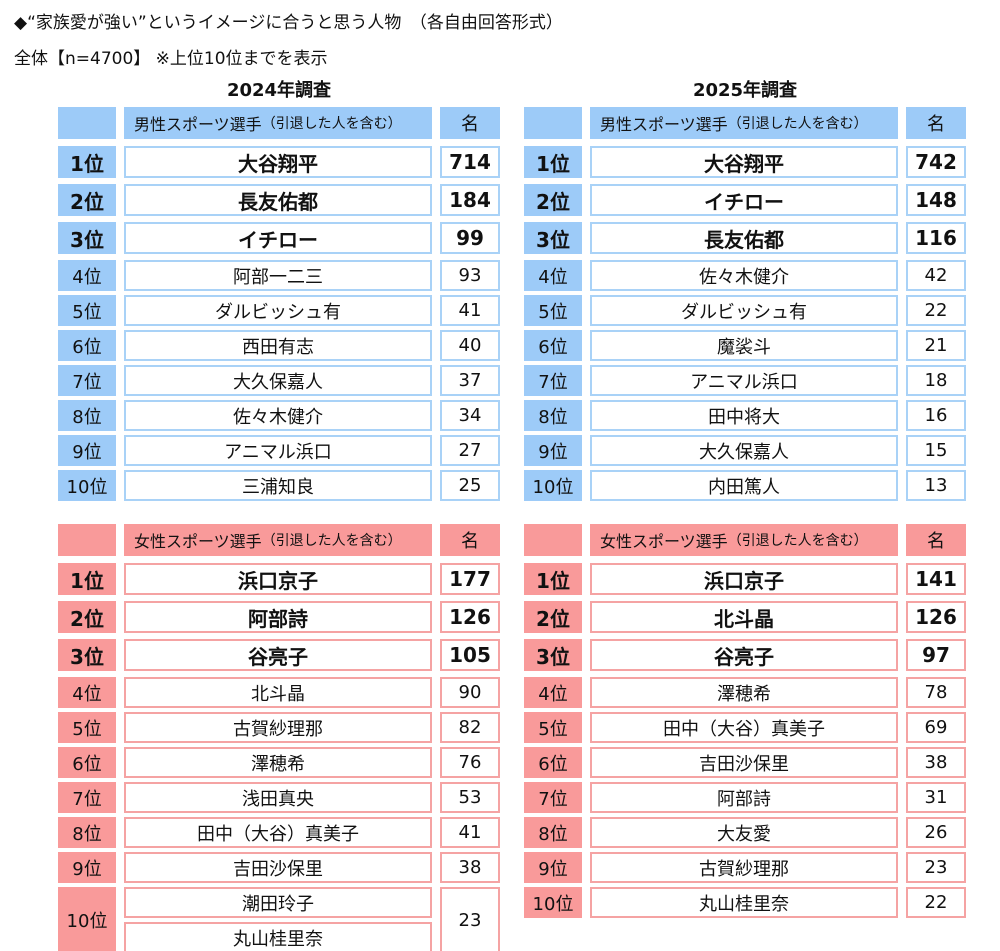 This screenshot has height=951, width=1000. What do you see at coordinates (470, 162) in the screenshot?
I see `count-cell: 714` at bounding box center [470, 162].